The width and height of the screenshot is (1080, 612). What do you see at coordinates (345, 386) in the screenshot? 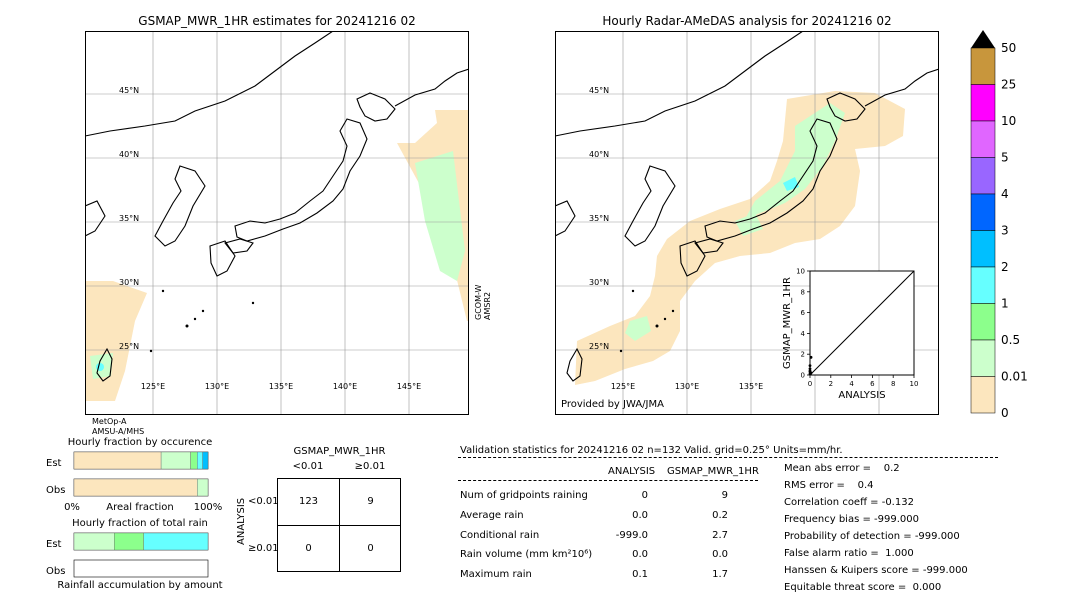
I see `left-lon-140: 140°E` at bounding box center [345, 386].